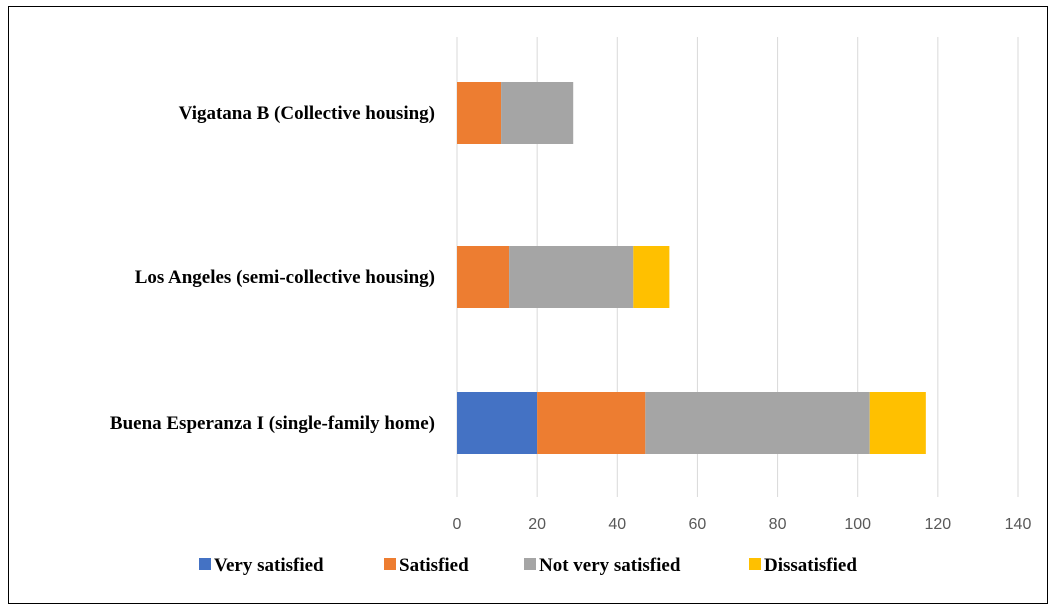  Describe the element at coordinates (810, 565) in the screenshot. I see `legend-label: Dissatisfied` at that location.